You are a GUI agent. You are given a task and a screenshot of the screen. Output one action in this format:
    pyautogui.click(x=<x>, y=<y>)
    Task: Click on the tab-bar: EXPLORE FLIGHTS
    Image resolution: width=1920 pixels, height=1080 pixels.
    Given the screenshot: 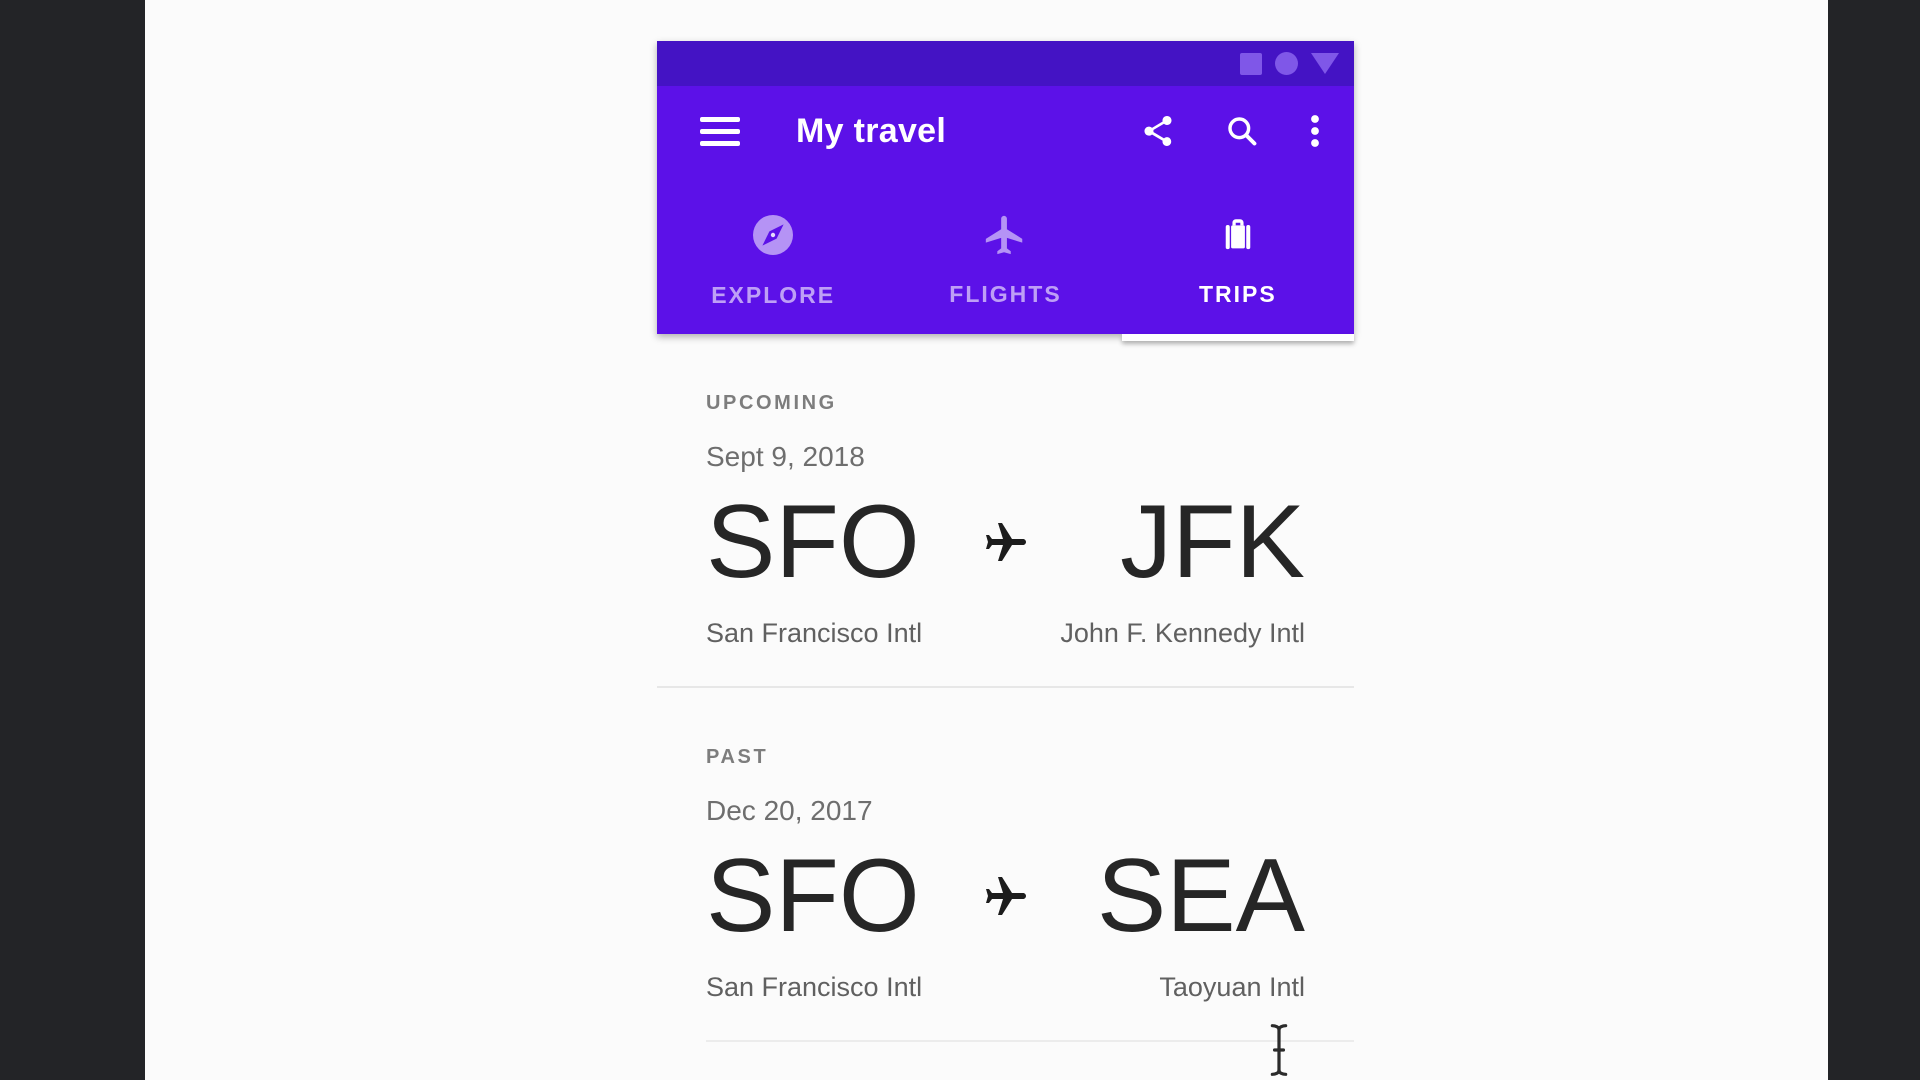 What is the action you would take?
    pyautogui.click(x=1005, y=255)
    